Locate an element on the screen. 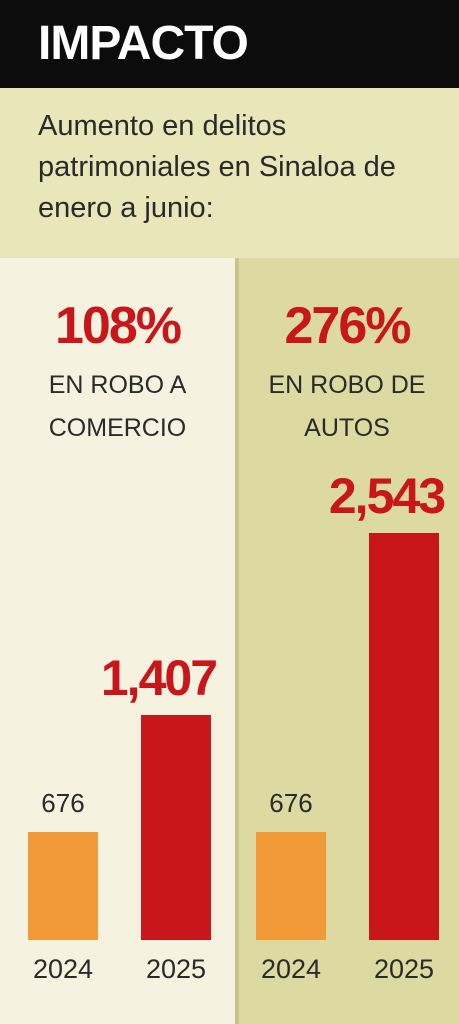  chart-title: 108% is located at coordinates (118, 326).